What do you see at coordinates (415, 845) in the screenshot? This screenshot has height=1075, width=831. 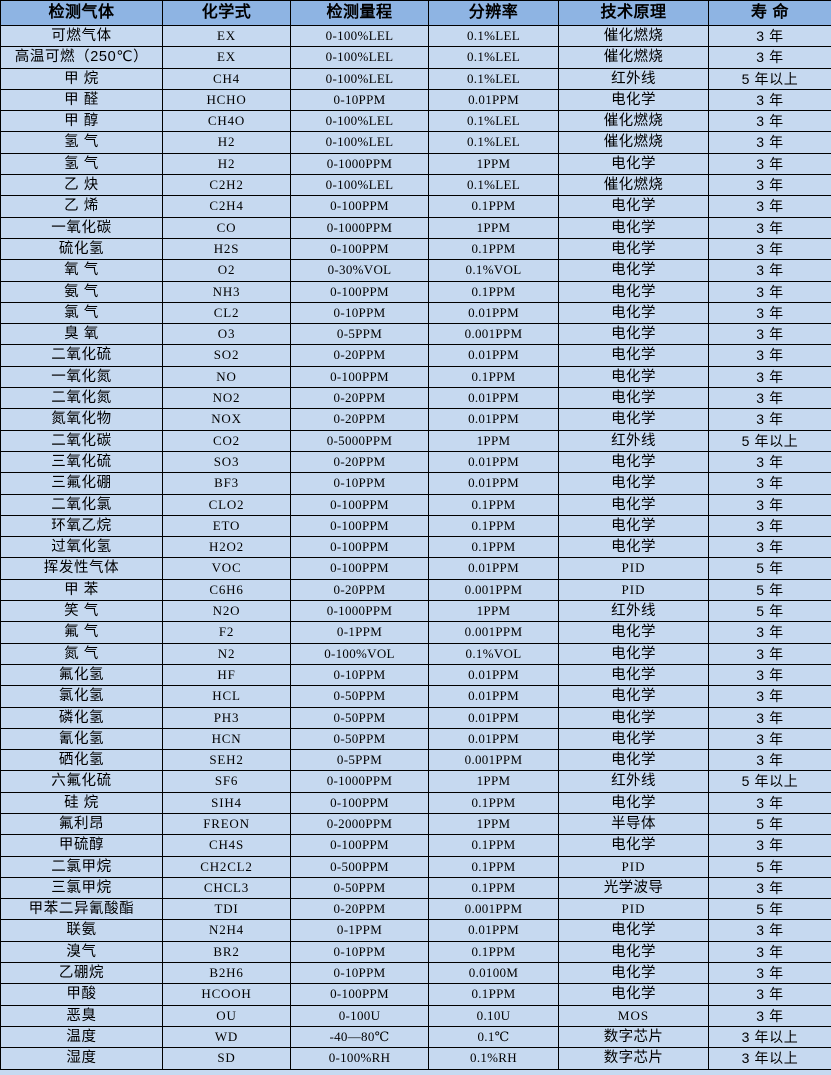 I see `table-row: 甲硫醇 CH4S 0-100PPM 0.1PPM 电化学 3 年` at bounding box center [415, 845].